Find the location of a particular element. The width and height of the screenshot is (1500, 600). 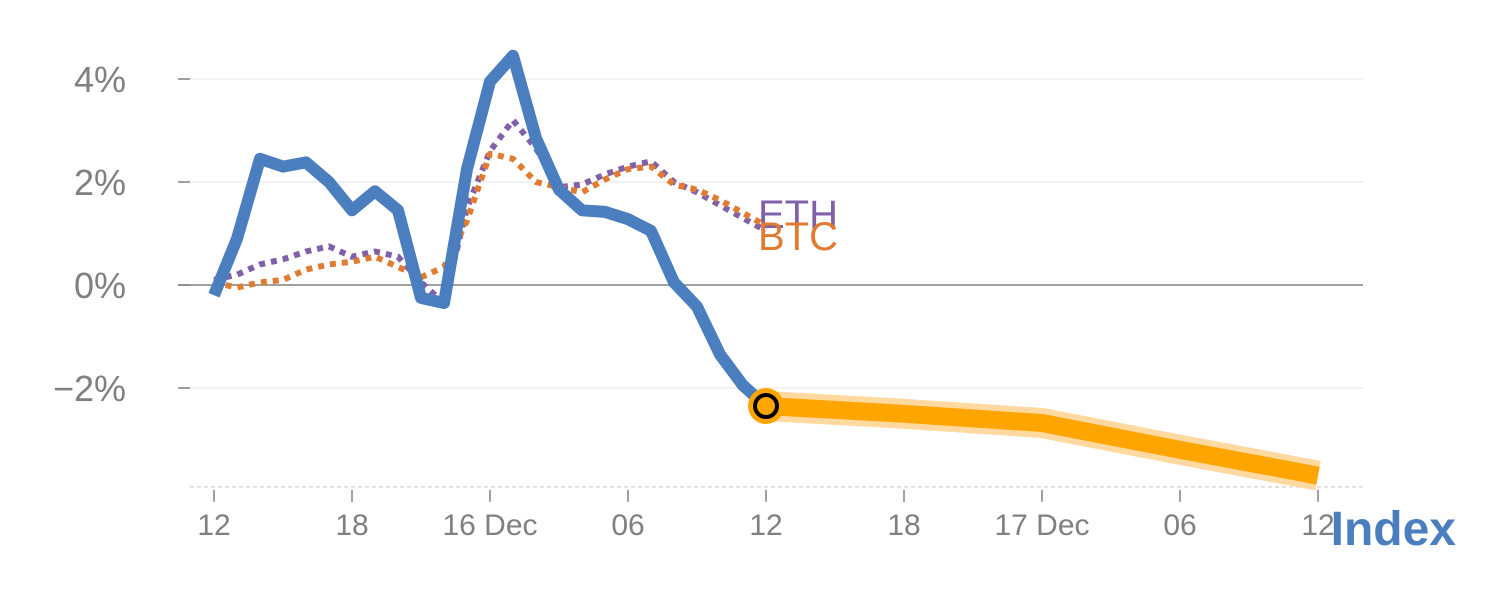

y-axis: 4% 2% 0% −2% is located at coordinates (121, 234).